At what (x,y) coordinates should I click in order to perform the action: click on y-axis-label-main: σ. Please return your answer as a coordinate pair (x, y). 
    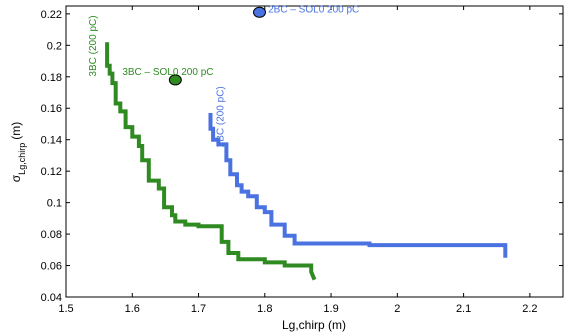
    Looking at the image, I should click on (16, 178).